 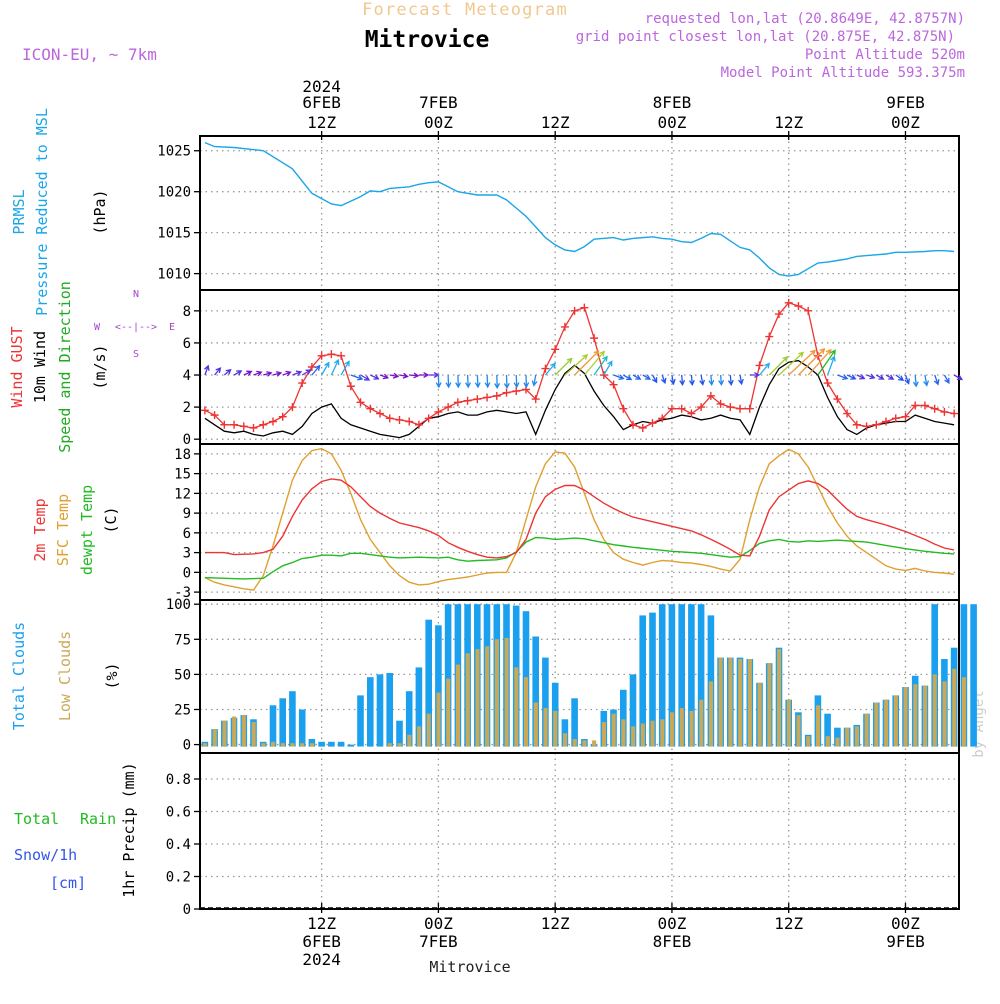 I want to click on y-tick-label: 0, so click(x=187, y=910).